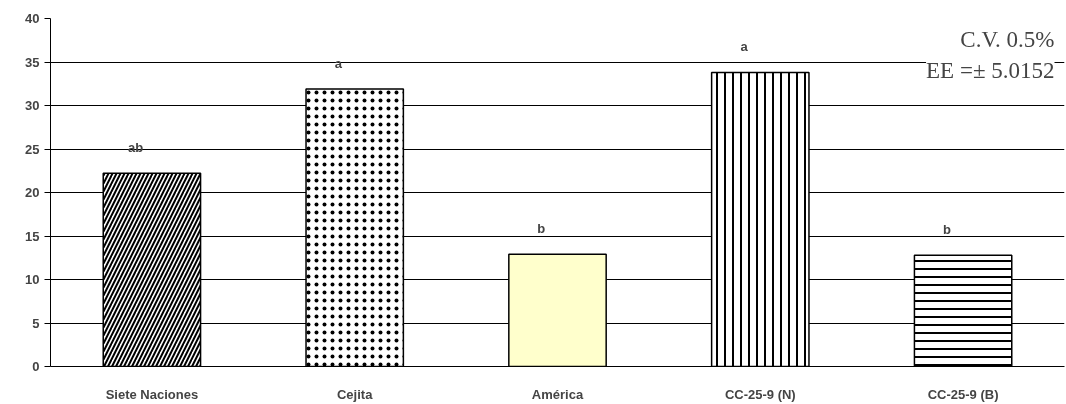  I want to click on y-tick-label: 20, so click(32, 192).